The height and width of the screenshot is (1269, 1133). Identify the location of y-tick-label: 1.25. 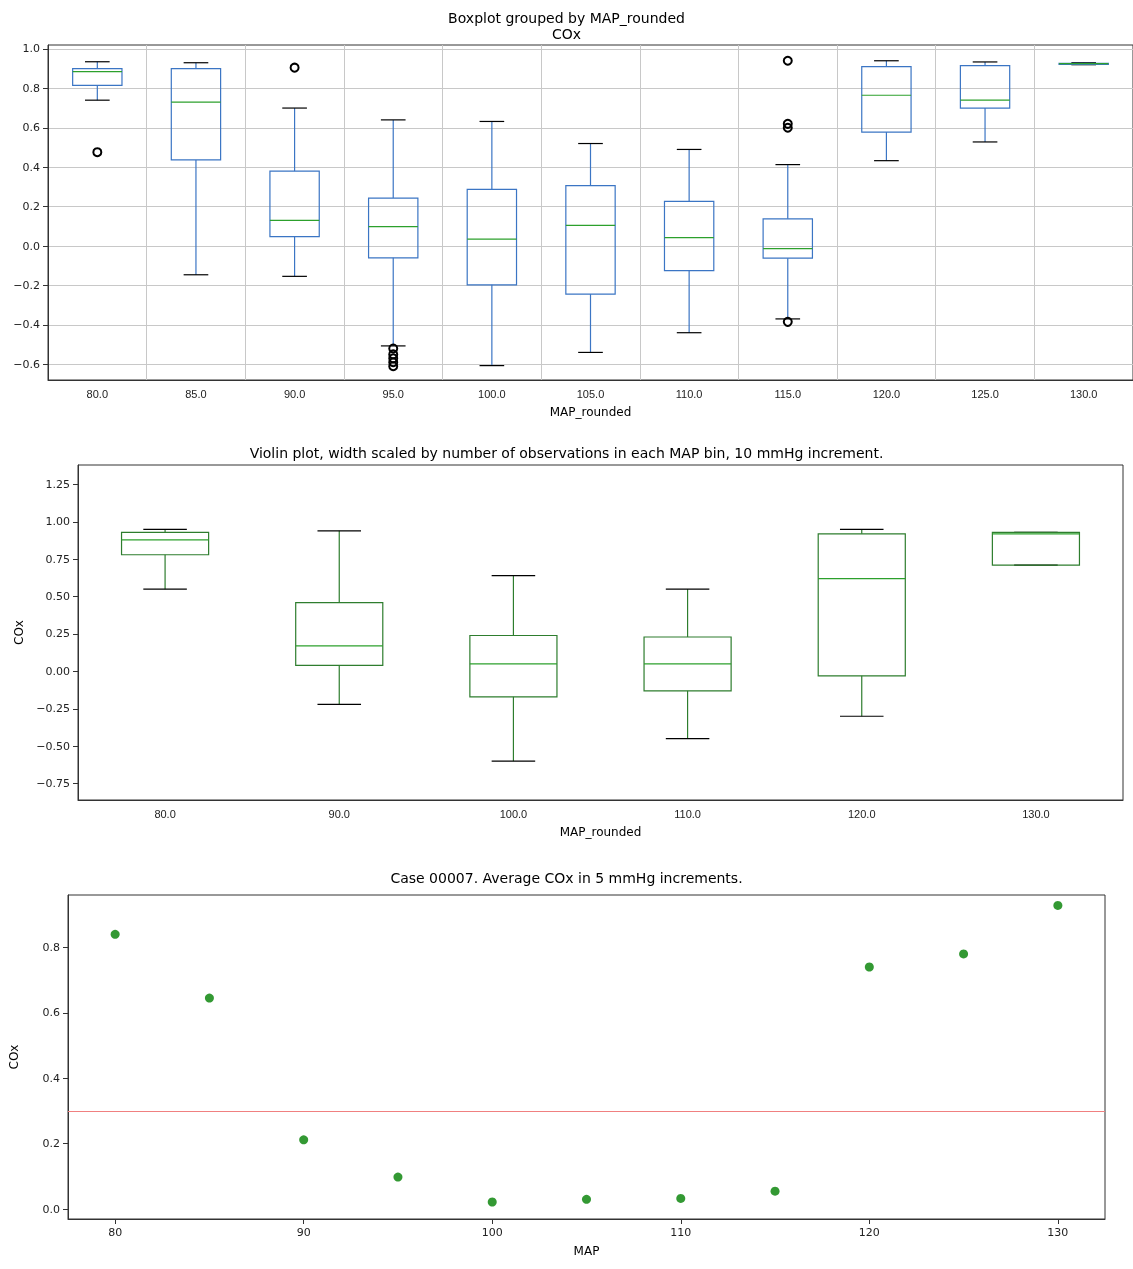
(57, 484).